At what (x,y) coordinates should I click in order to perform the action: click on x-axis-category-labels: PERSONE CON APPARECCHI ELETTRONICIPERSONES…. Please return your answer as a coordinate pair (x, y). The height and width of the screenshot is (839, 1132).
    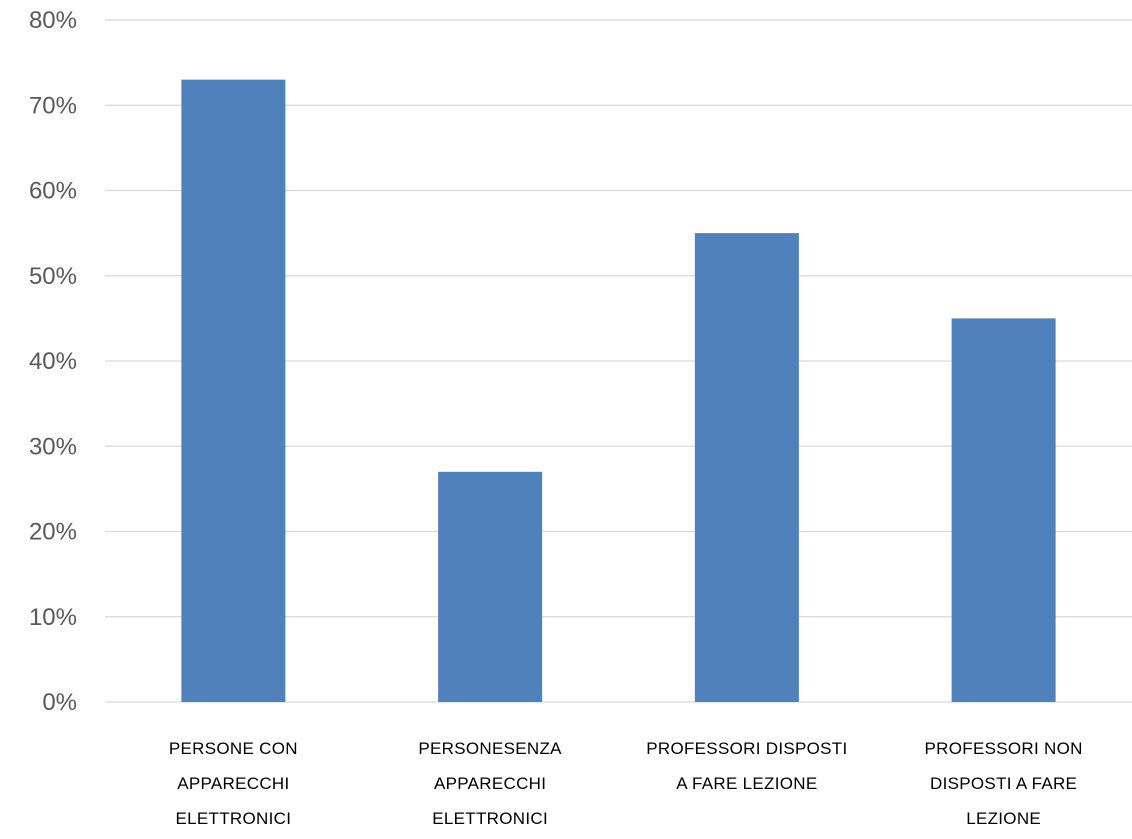
    Looking at the image, I should click on (626, 783).